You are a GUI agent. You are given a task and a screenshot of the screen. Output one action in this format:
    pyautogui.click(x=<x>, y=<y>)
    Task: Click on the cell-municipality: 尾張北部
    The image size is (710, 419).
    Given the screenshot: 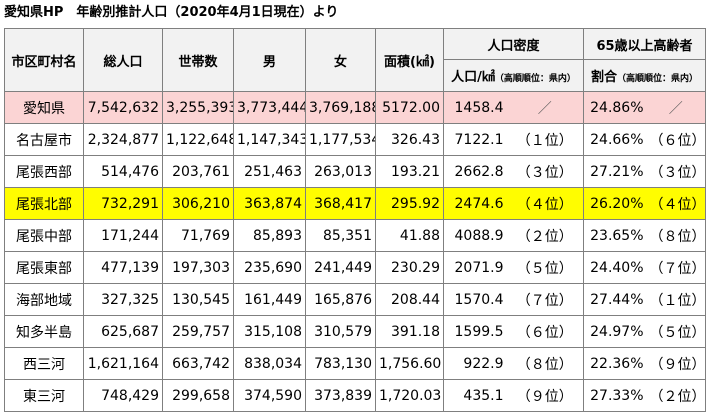 What is the action you would take?
    pyautogui.click(x=44, y=203)
    